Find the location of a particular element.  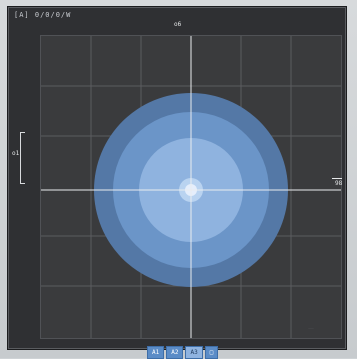

left-scale-label: o1 is located at coordinates (16, 153).